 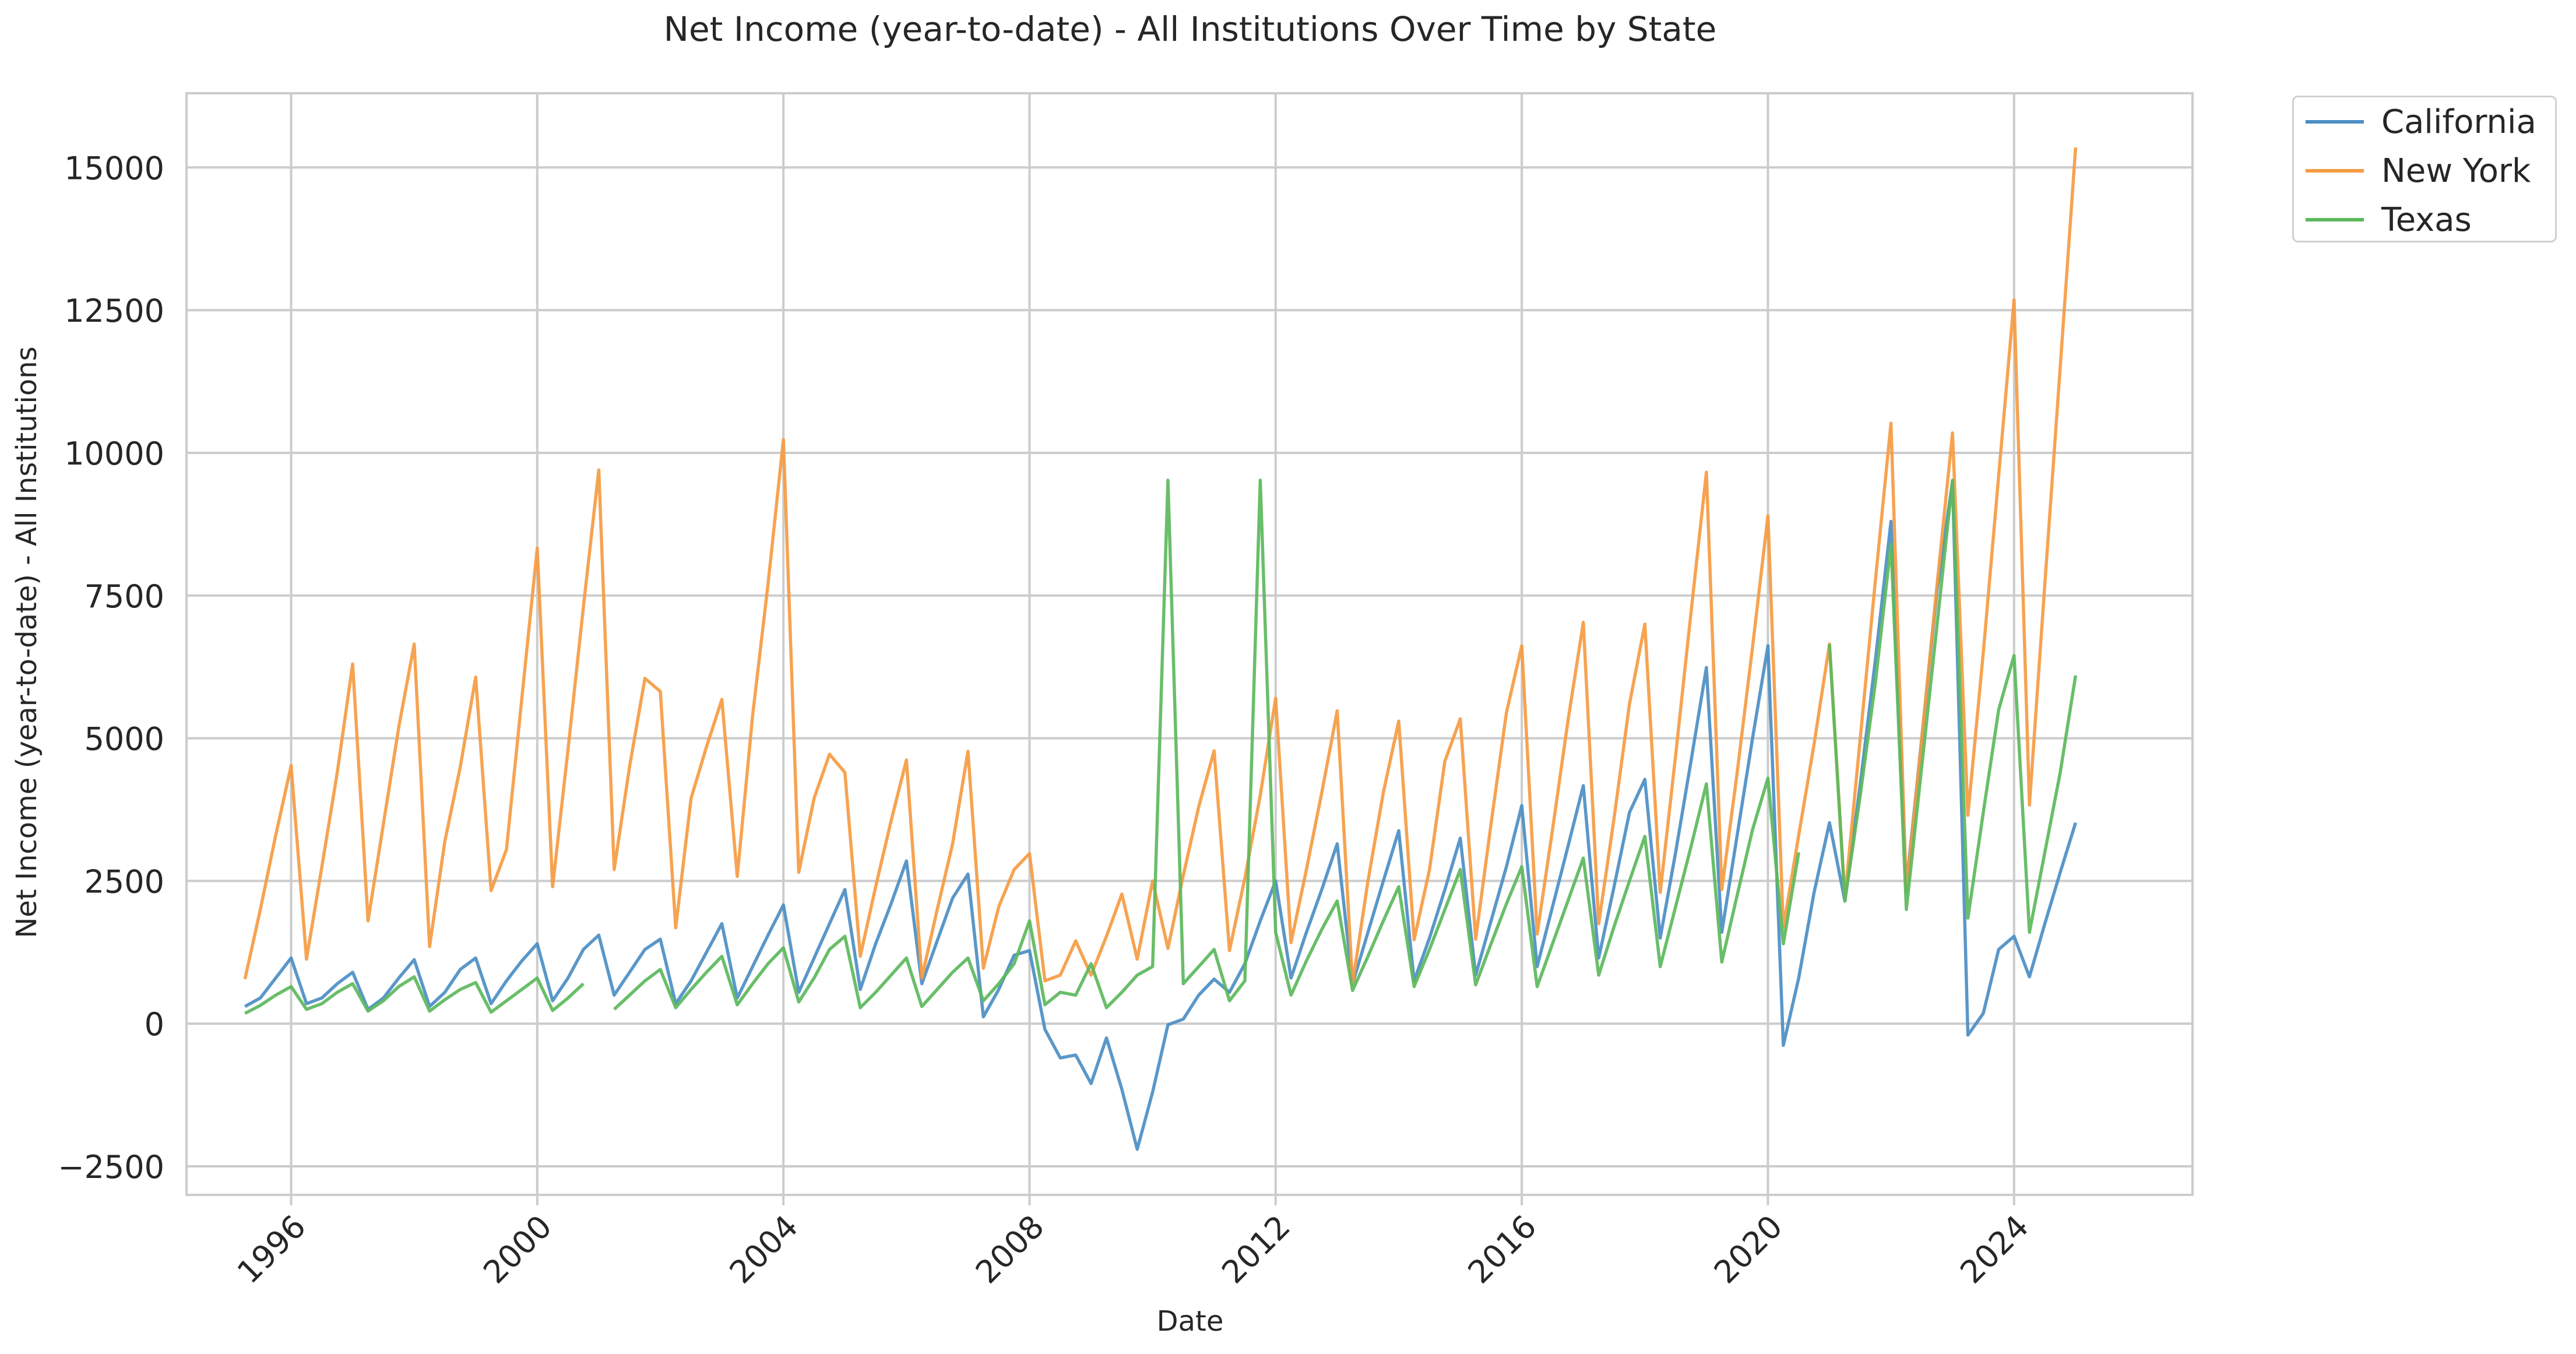 What do you see at coordinates (2335, 171) in the screenshot?
I see `legend-swatch-new-york` at bounding box center [2335, 171].